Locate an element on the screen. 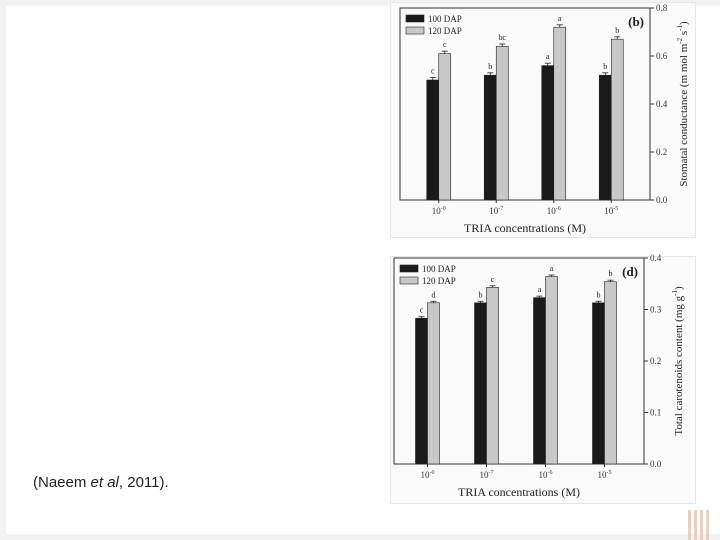  y-axis-label: Total carotenoids content (mg g-1) is located at coordinates (678, 361).